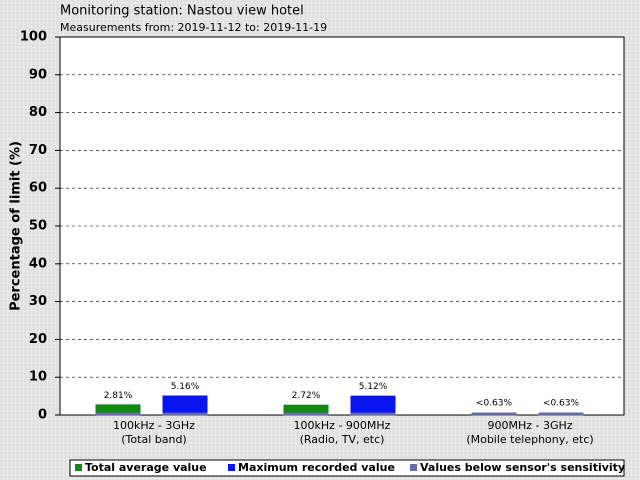 Image resolution: width=640 pixels, height=480 pixels. I want to click on y-tick-label: 100, so click(33, 37).